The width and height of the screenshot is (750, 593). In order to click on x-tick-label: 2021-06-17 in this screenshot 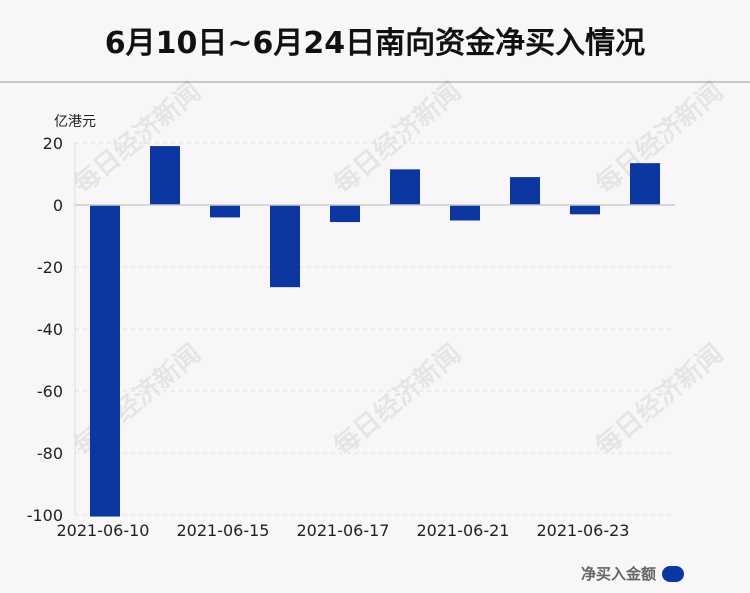, I will do `click(343, 530)`.